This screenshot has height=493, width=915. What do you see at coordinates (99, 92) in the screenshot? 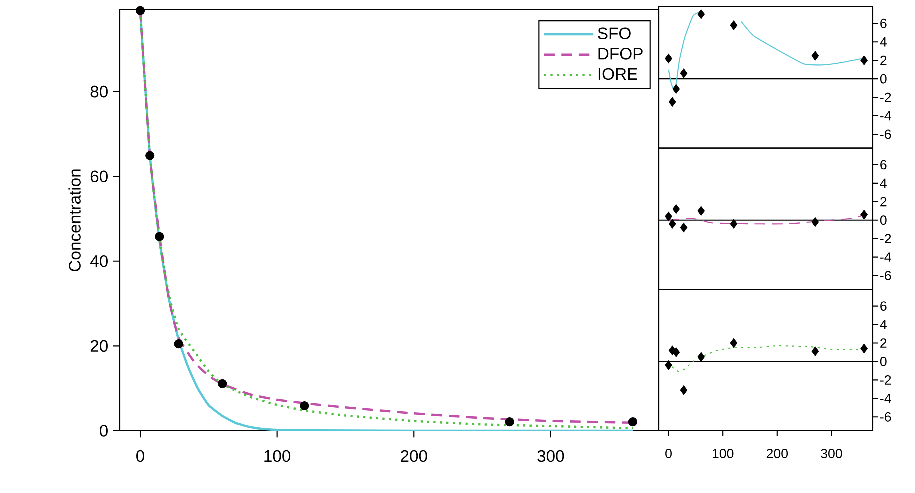
I see `y-tick-label: 80` at bounding box center [99, 92].